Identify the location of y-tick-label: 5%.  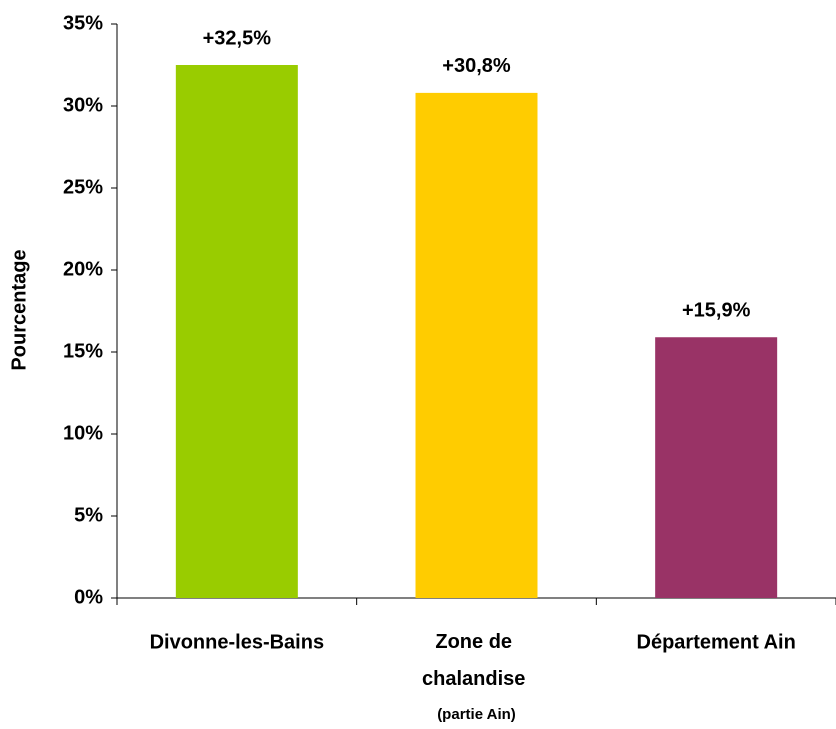
(88, 515).